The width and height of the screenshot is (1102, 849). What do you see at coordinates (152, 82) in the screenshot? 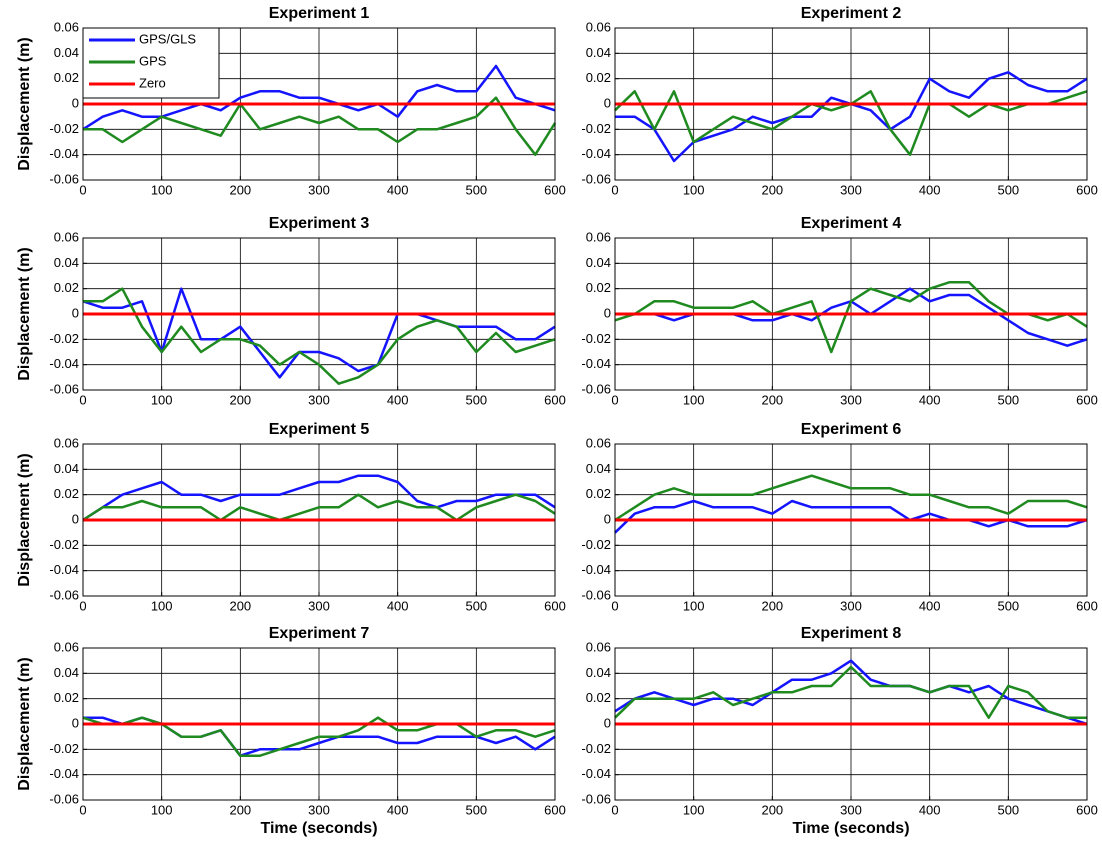
I see `legend-label: Zero` at bounding box center [152, 82].